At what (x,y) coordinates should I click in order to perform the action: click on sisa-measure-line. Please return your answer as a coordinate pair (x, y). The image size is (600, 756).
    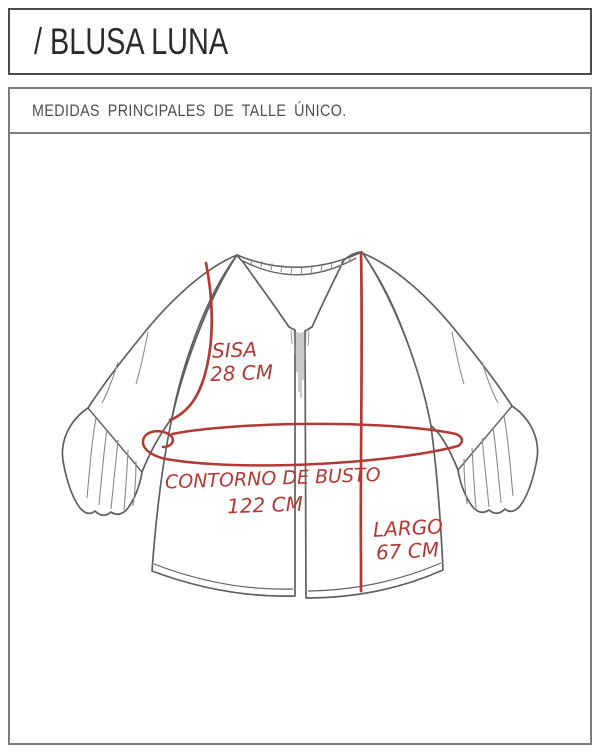
    Looking at the image, I should click on (191, 341).